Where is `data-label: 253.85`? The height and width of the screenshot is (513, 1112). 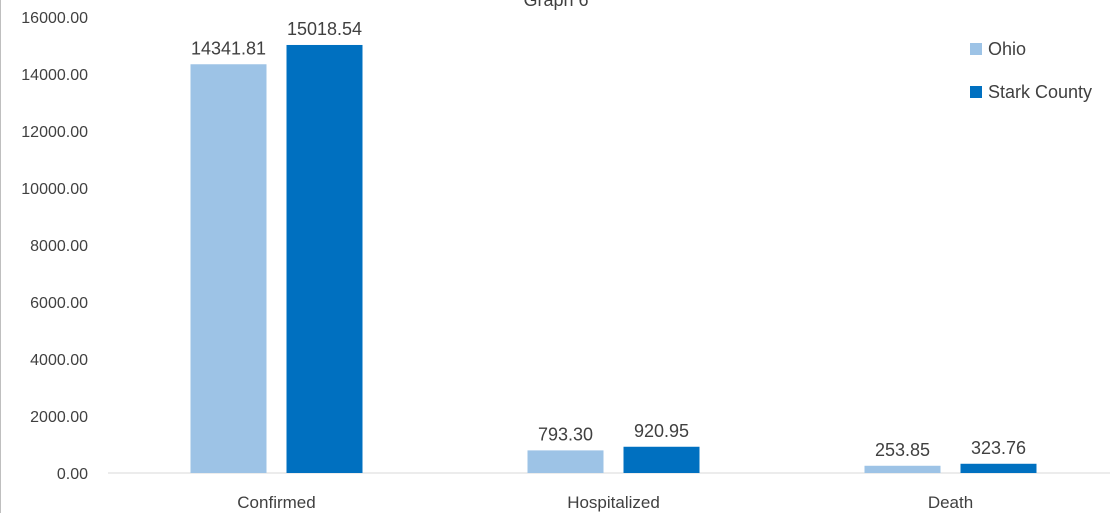 data-label: 253.85 is located at coordinates (902, 450).